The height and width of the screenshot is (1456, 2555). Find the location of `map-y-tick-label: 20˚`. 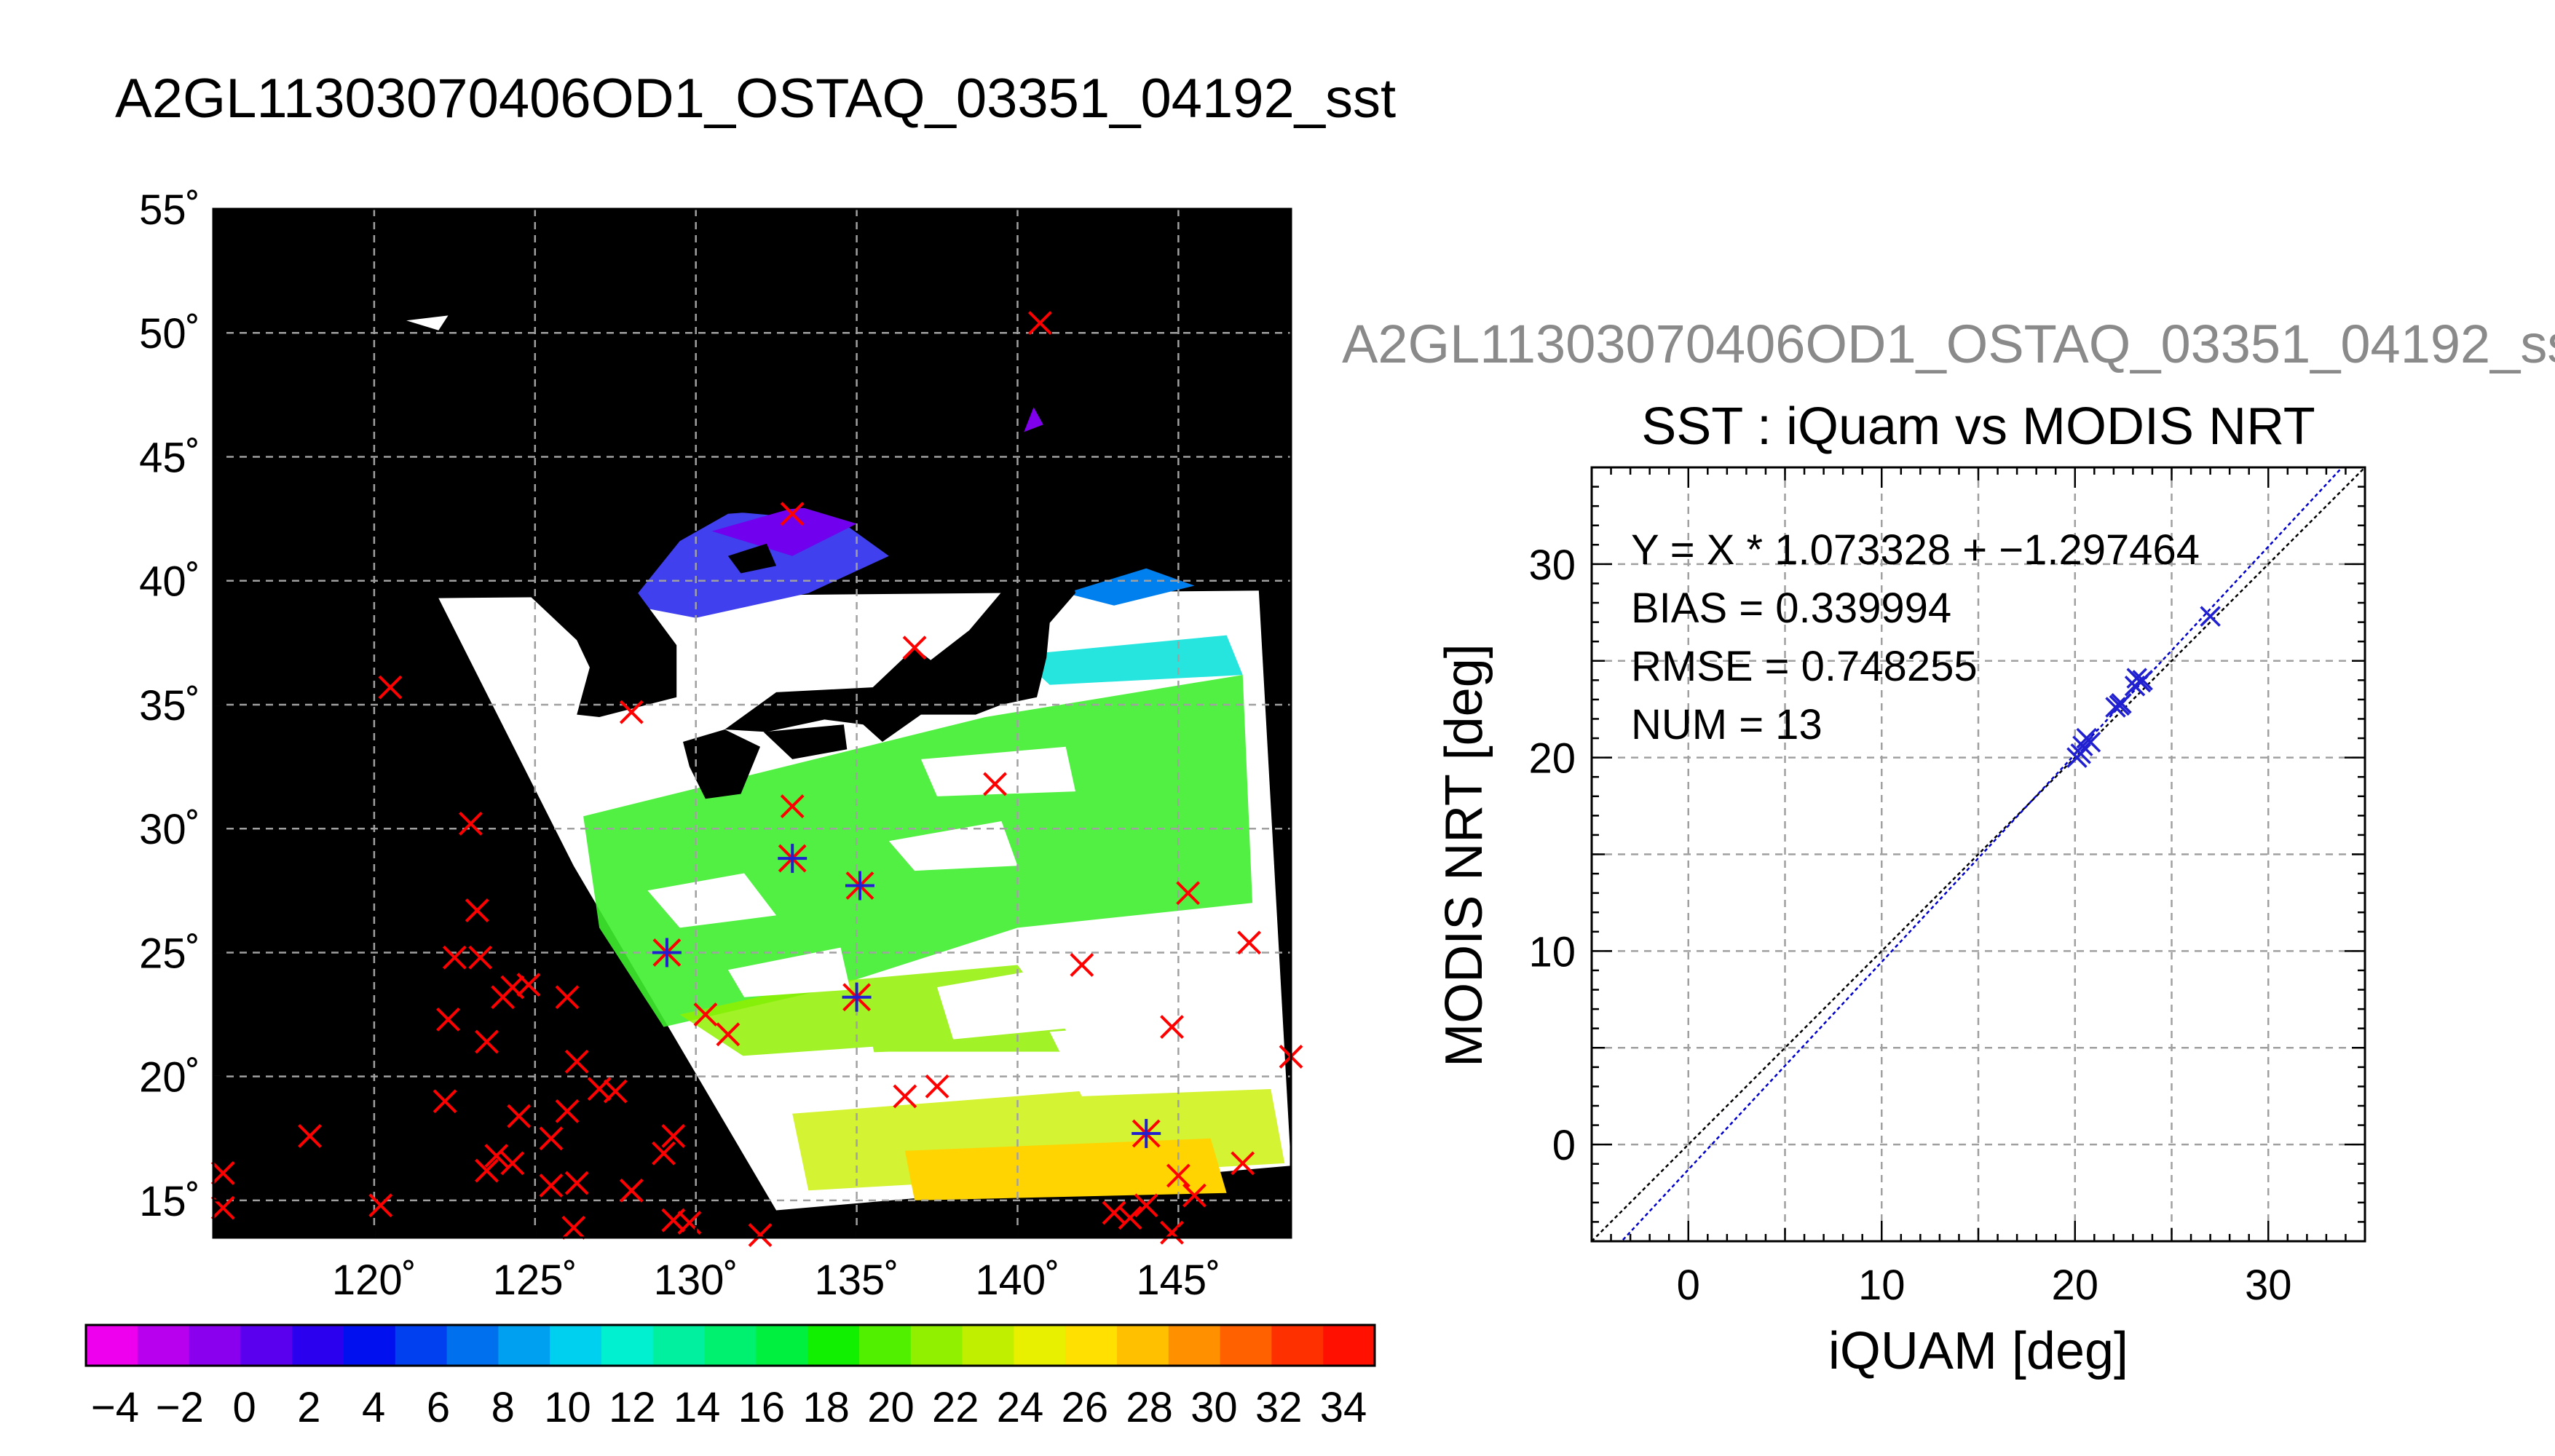

map-y-tick-label: 20˚ is located at coordinates (169, 1077).